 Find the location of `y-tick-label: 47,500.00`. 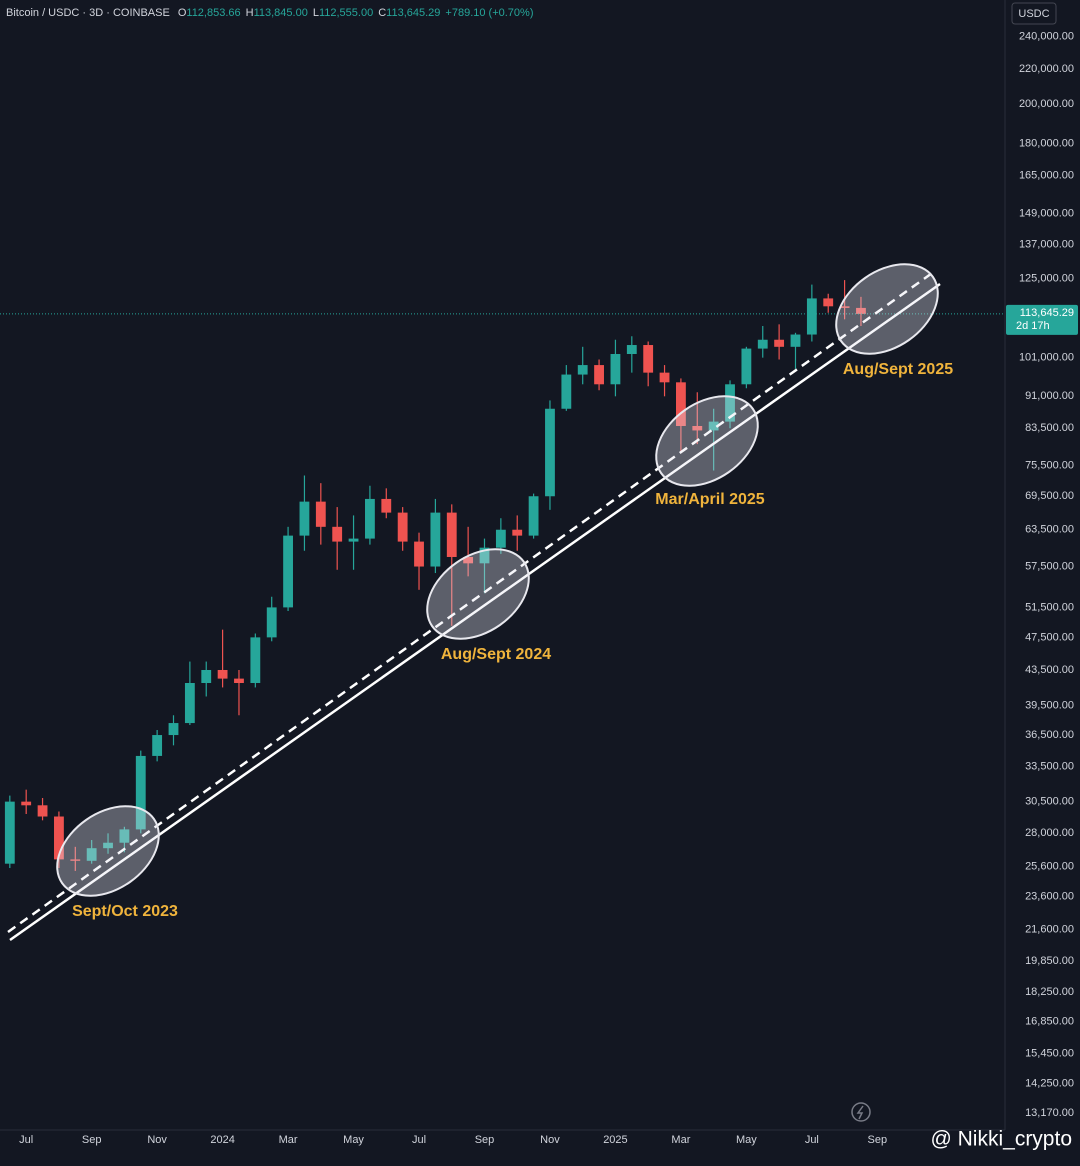

y-tick-label: 47,500.00 is located at coordinates (1049, 637).